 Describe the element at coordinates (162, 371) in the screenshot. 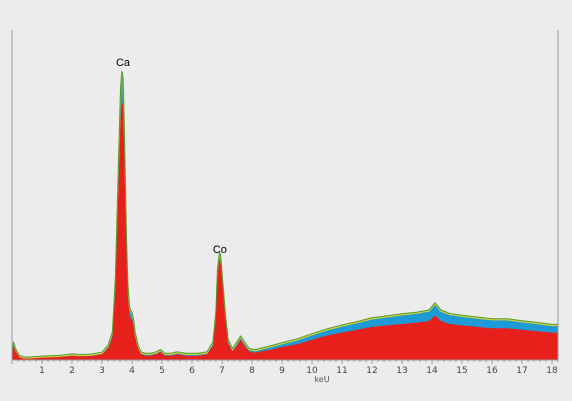

I see `x-tick-label: 5` at that location.